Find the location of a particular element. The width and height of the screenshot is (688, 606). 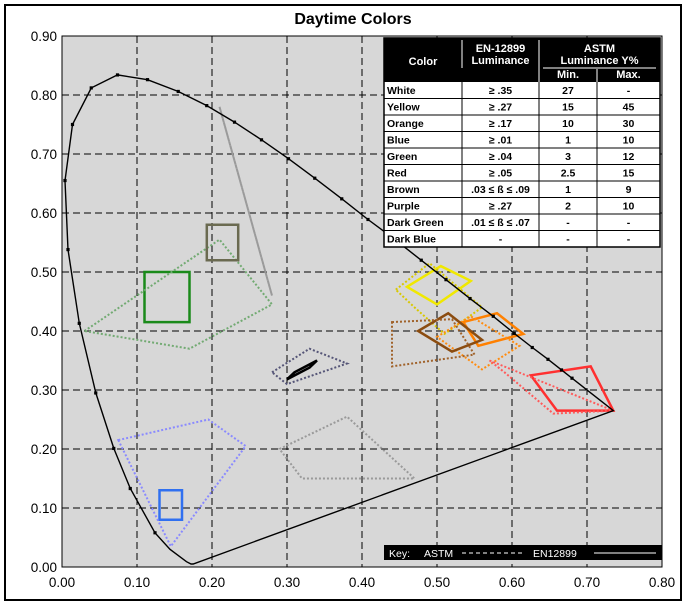

x-axis-ticks: 0.00 0.10 0.20 0.30 0.40 0.50 0.60 0.70 0.80 is located at coordinates (362, 582).